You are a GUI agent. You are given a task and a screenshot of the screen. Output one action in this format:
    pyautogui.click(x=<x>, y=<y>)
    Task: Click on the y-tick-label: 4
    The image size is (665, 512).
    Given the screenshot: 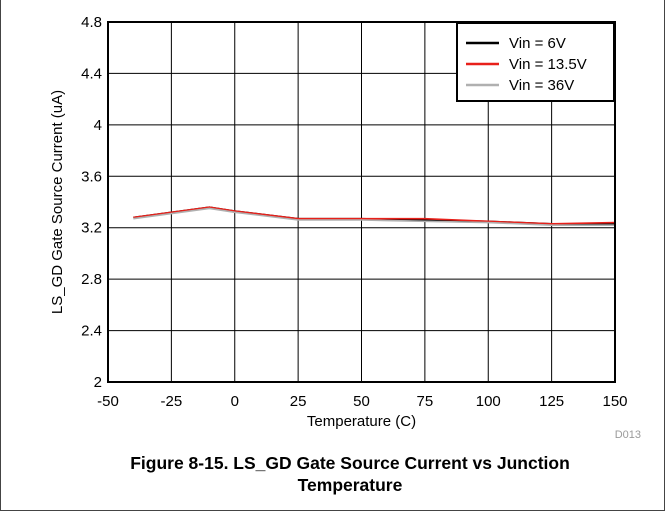 What is the action you would take?
    pyautogui.click(x=98, y=125)
    